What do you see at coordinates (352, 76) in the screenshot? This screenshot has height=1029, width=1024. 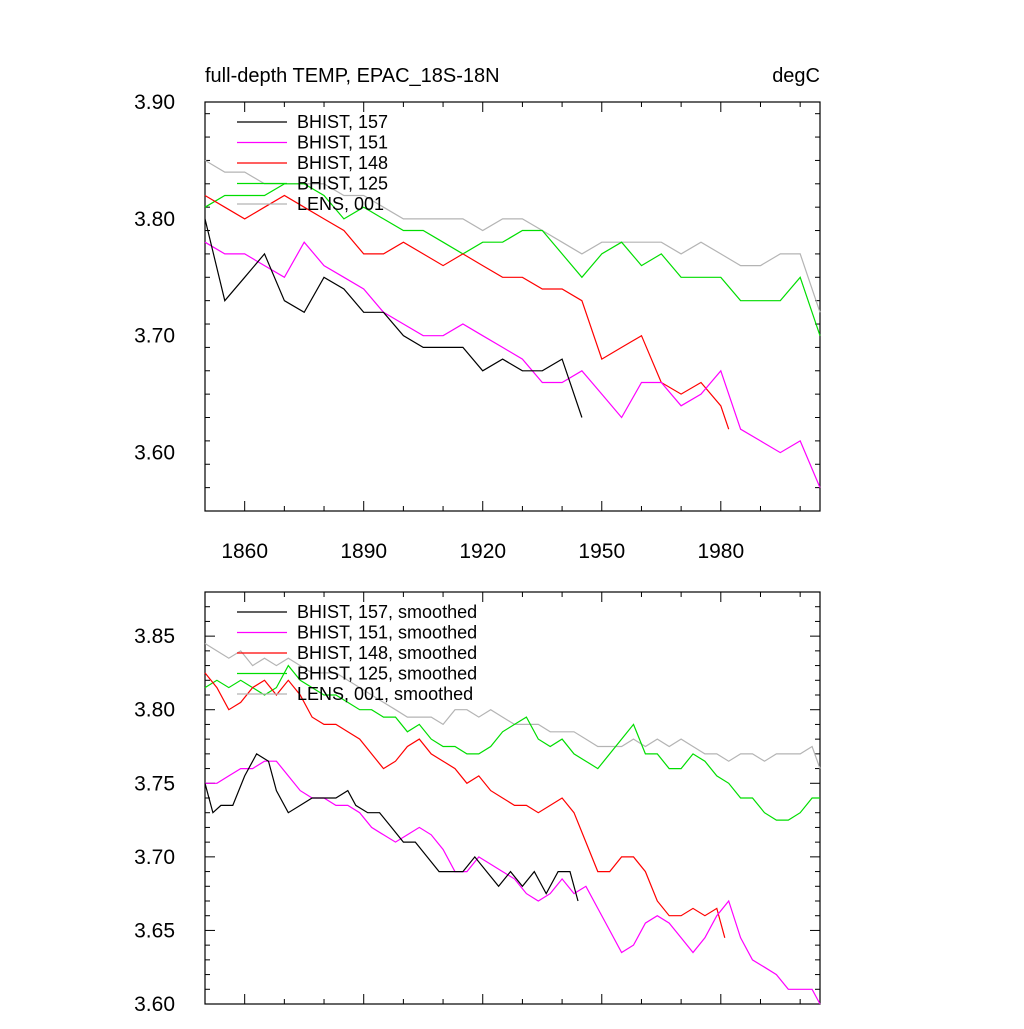 I see `chart-title: full-depth TEMP, EPAC_18S-18N` at bounding box center [352, 76].